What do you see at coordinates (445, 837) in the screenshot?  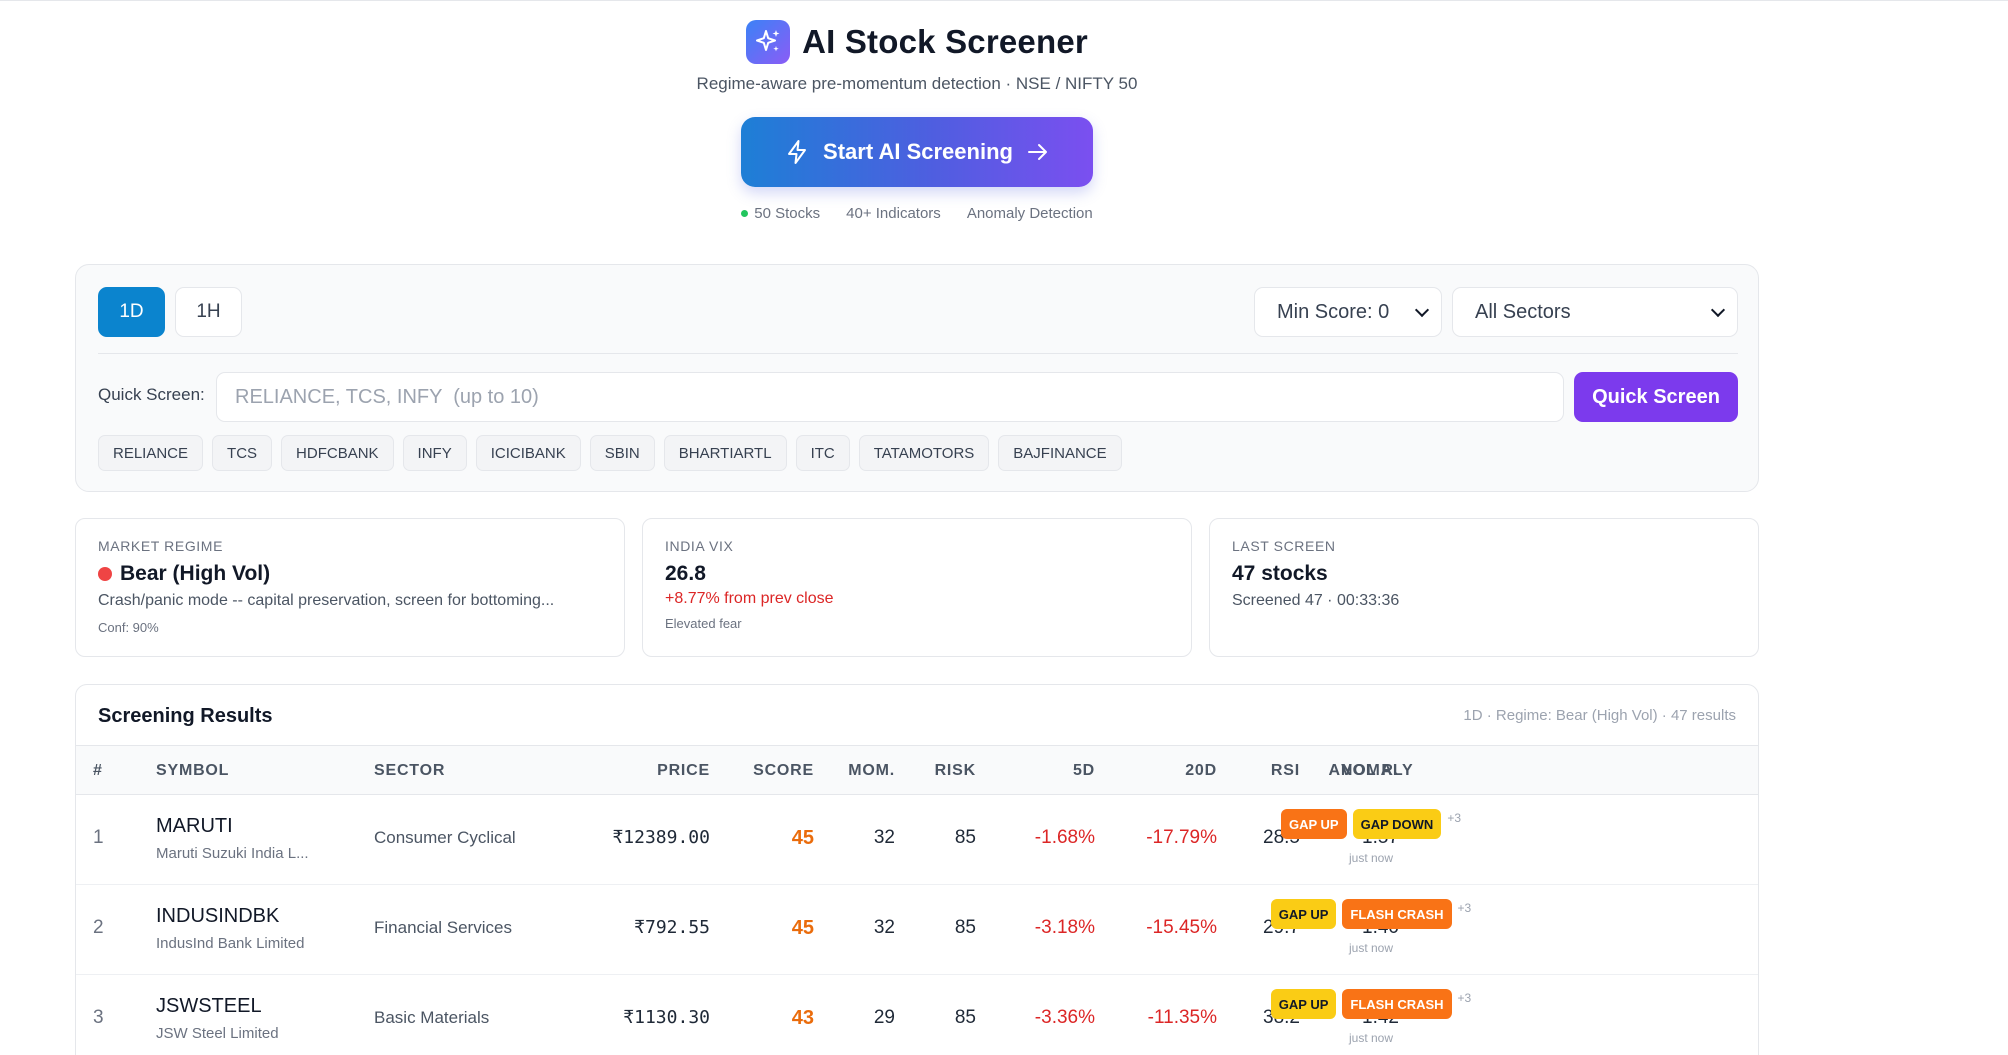 I see `row-sector: Consumer Cyclical` at bounding box center [445, 837].